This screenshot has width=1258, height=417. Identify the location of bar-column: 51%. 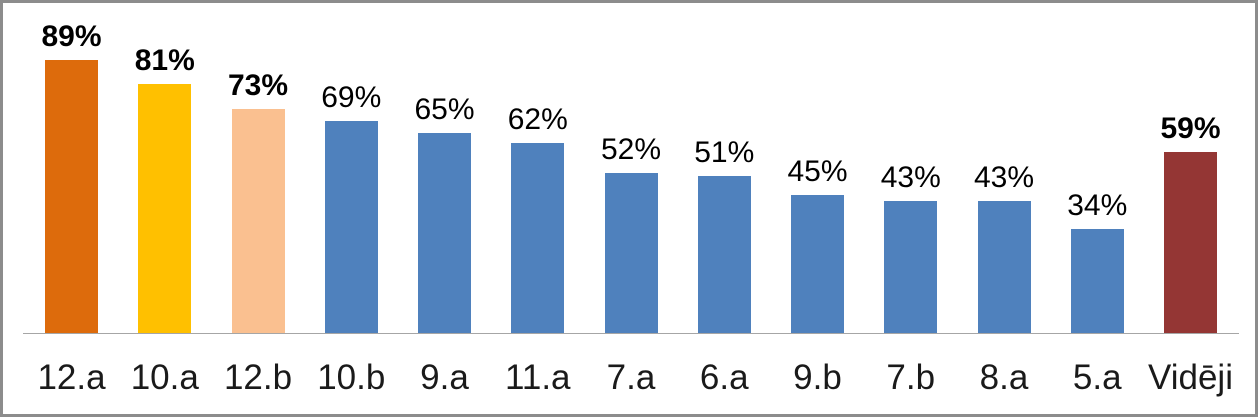
(724, 168).